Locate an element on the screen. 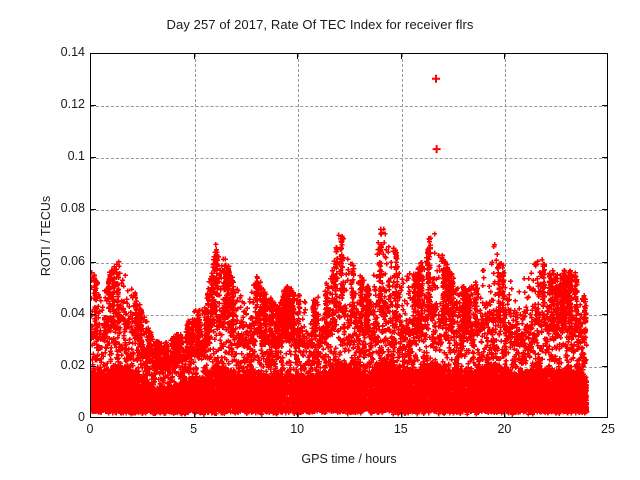  y-tick-label-text: 0 is located at coordinates (81, 417).